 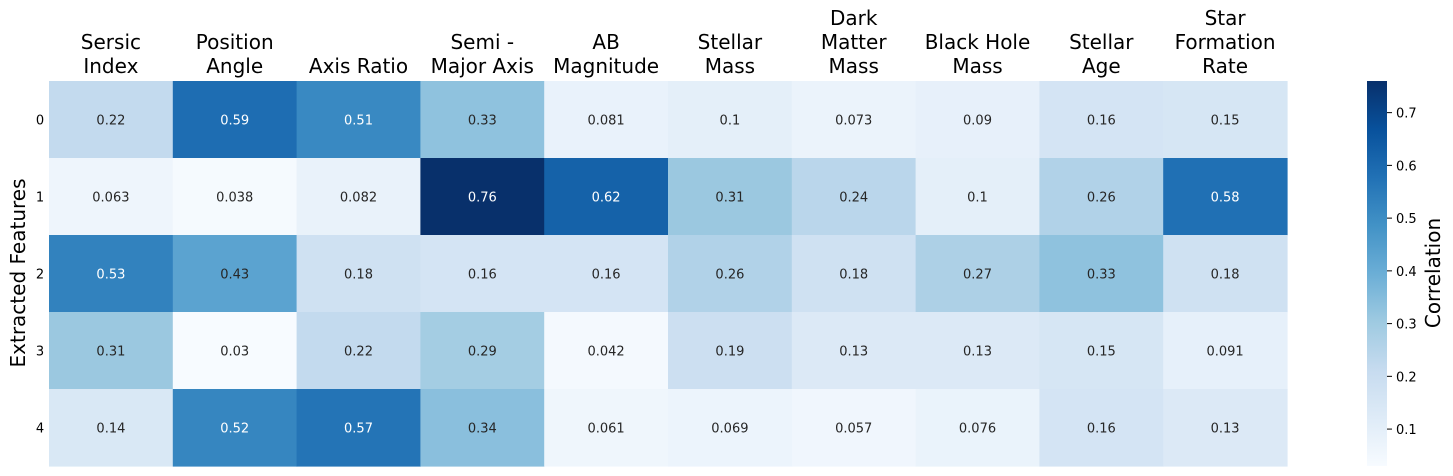 I want to click on cell-value-label: 0.59, so click(x=234, y=121).